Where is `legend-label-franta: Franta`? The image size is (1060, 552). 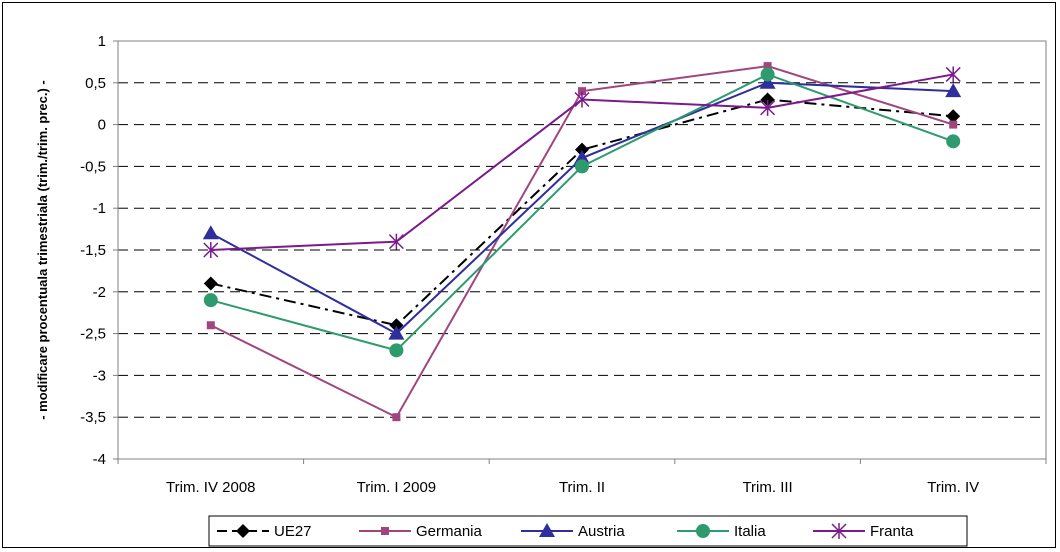 legend-label-franta: Franta is located at coordinates (892, 531).